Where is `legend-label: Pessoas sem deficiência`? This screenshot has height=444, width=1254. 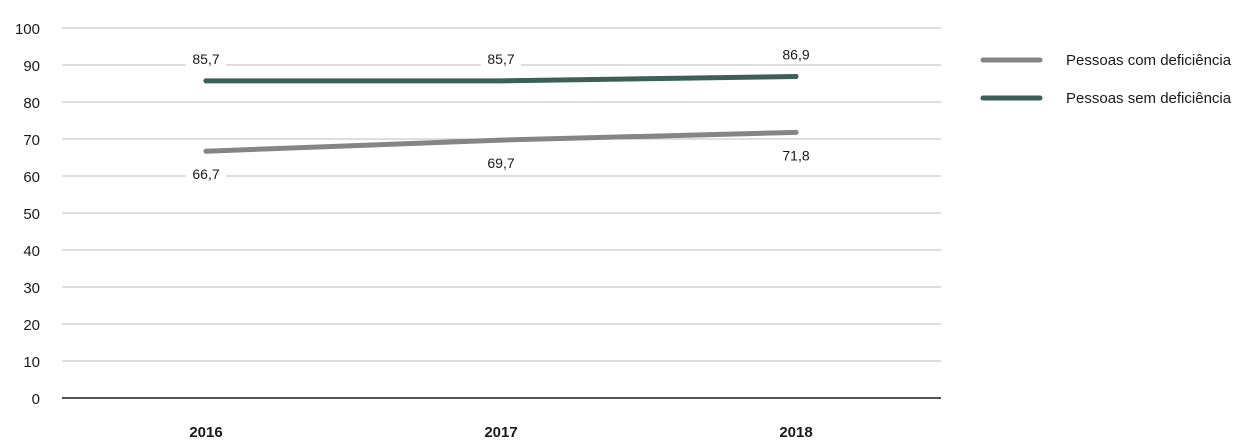 legend-label: Pessoas sem deficiência is located at coordinates (1149, 98).